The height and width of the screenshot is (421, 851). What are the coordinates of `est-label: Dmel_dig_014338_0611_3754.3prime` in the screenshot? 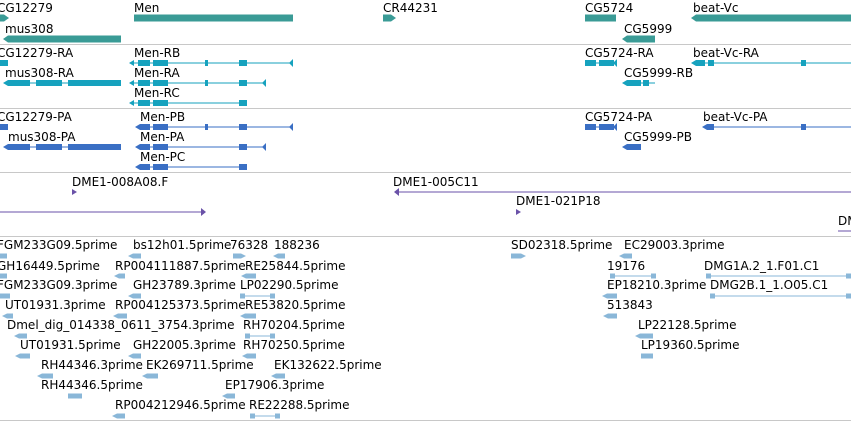 It's located at (121, 325).